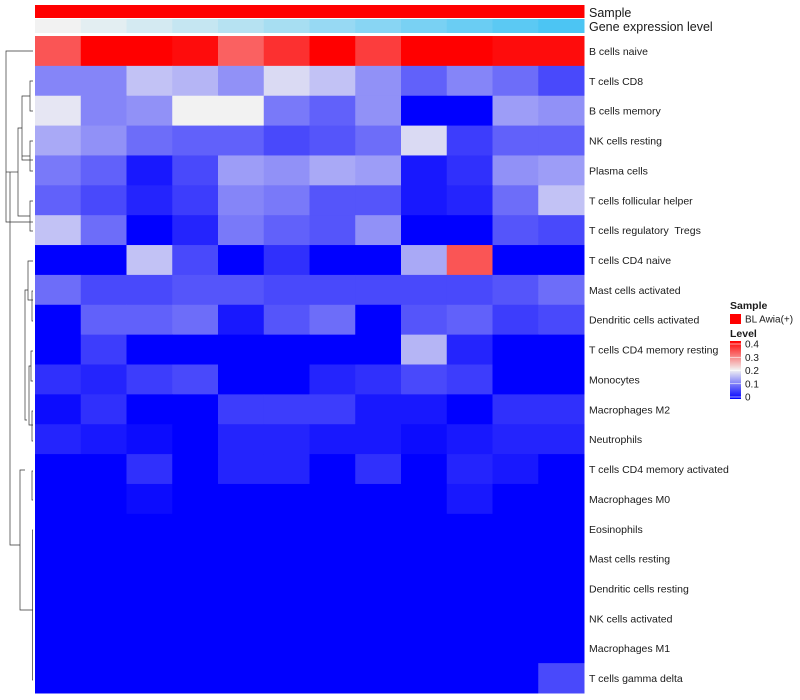 This screenshot has height=700, width=800. What do you see at coordinates (629, 410) in the screenshot?
I see `row-label: Macrophages M2` at bounding box center [629, 410].